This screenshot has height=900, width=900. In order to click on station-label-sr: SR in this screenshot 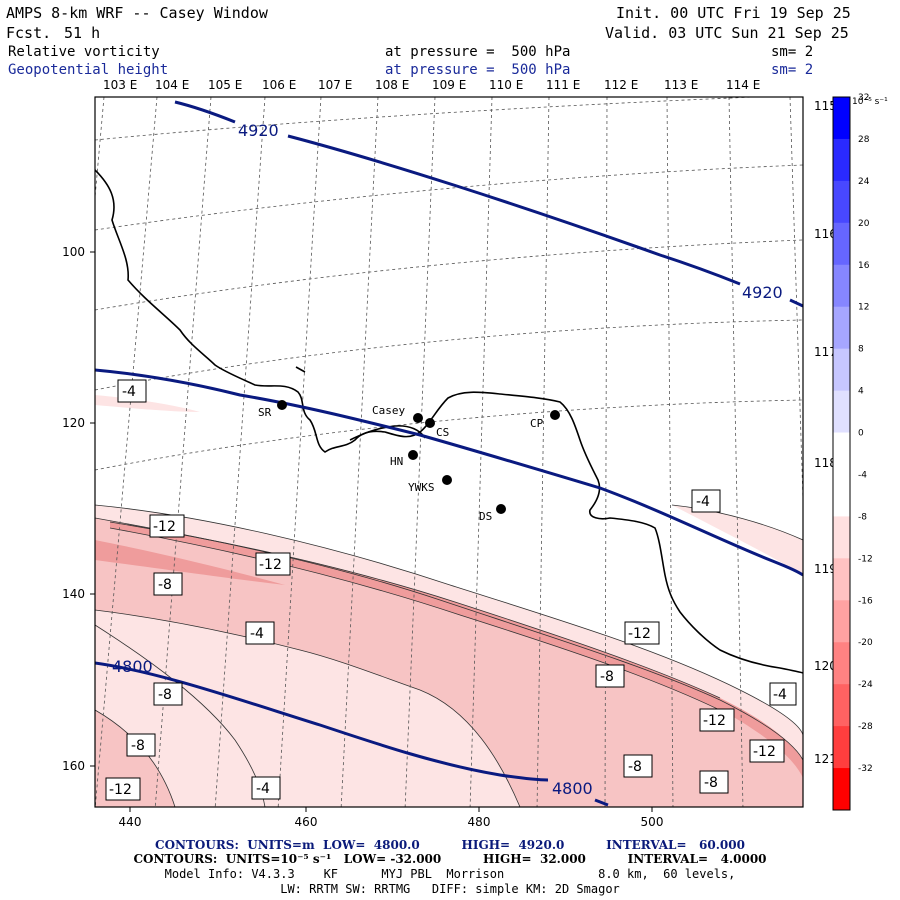, I will do `click(265, 412)`.